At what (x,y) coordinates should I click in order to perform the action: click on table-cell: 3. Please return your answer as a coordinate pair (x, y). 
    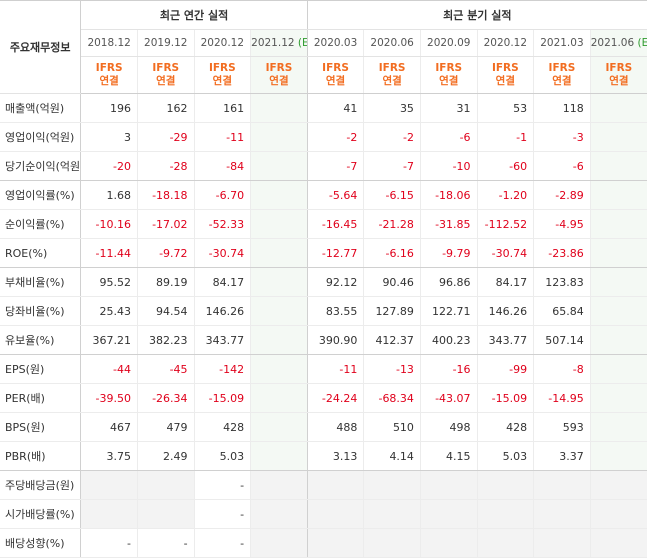
    Looking at the image, I should click on (109, 137).